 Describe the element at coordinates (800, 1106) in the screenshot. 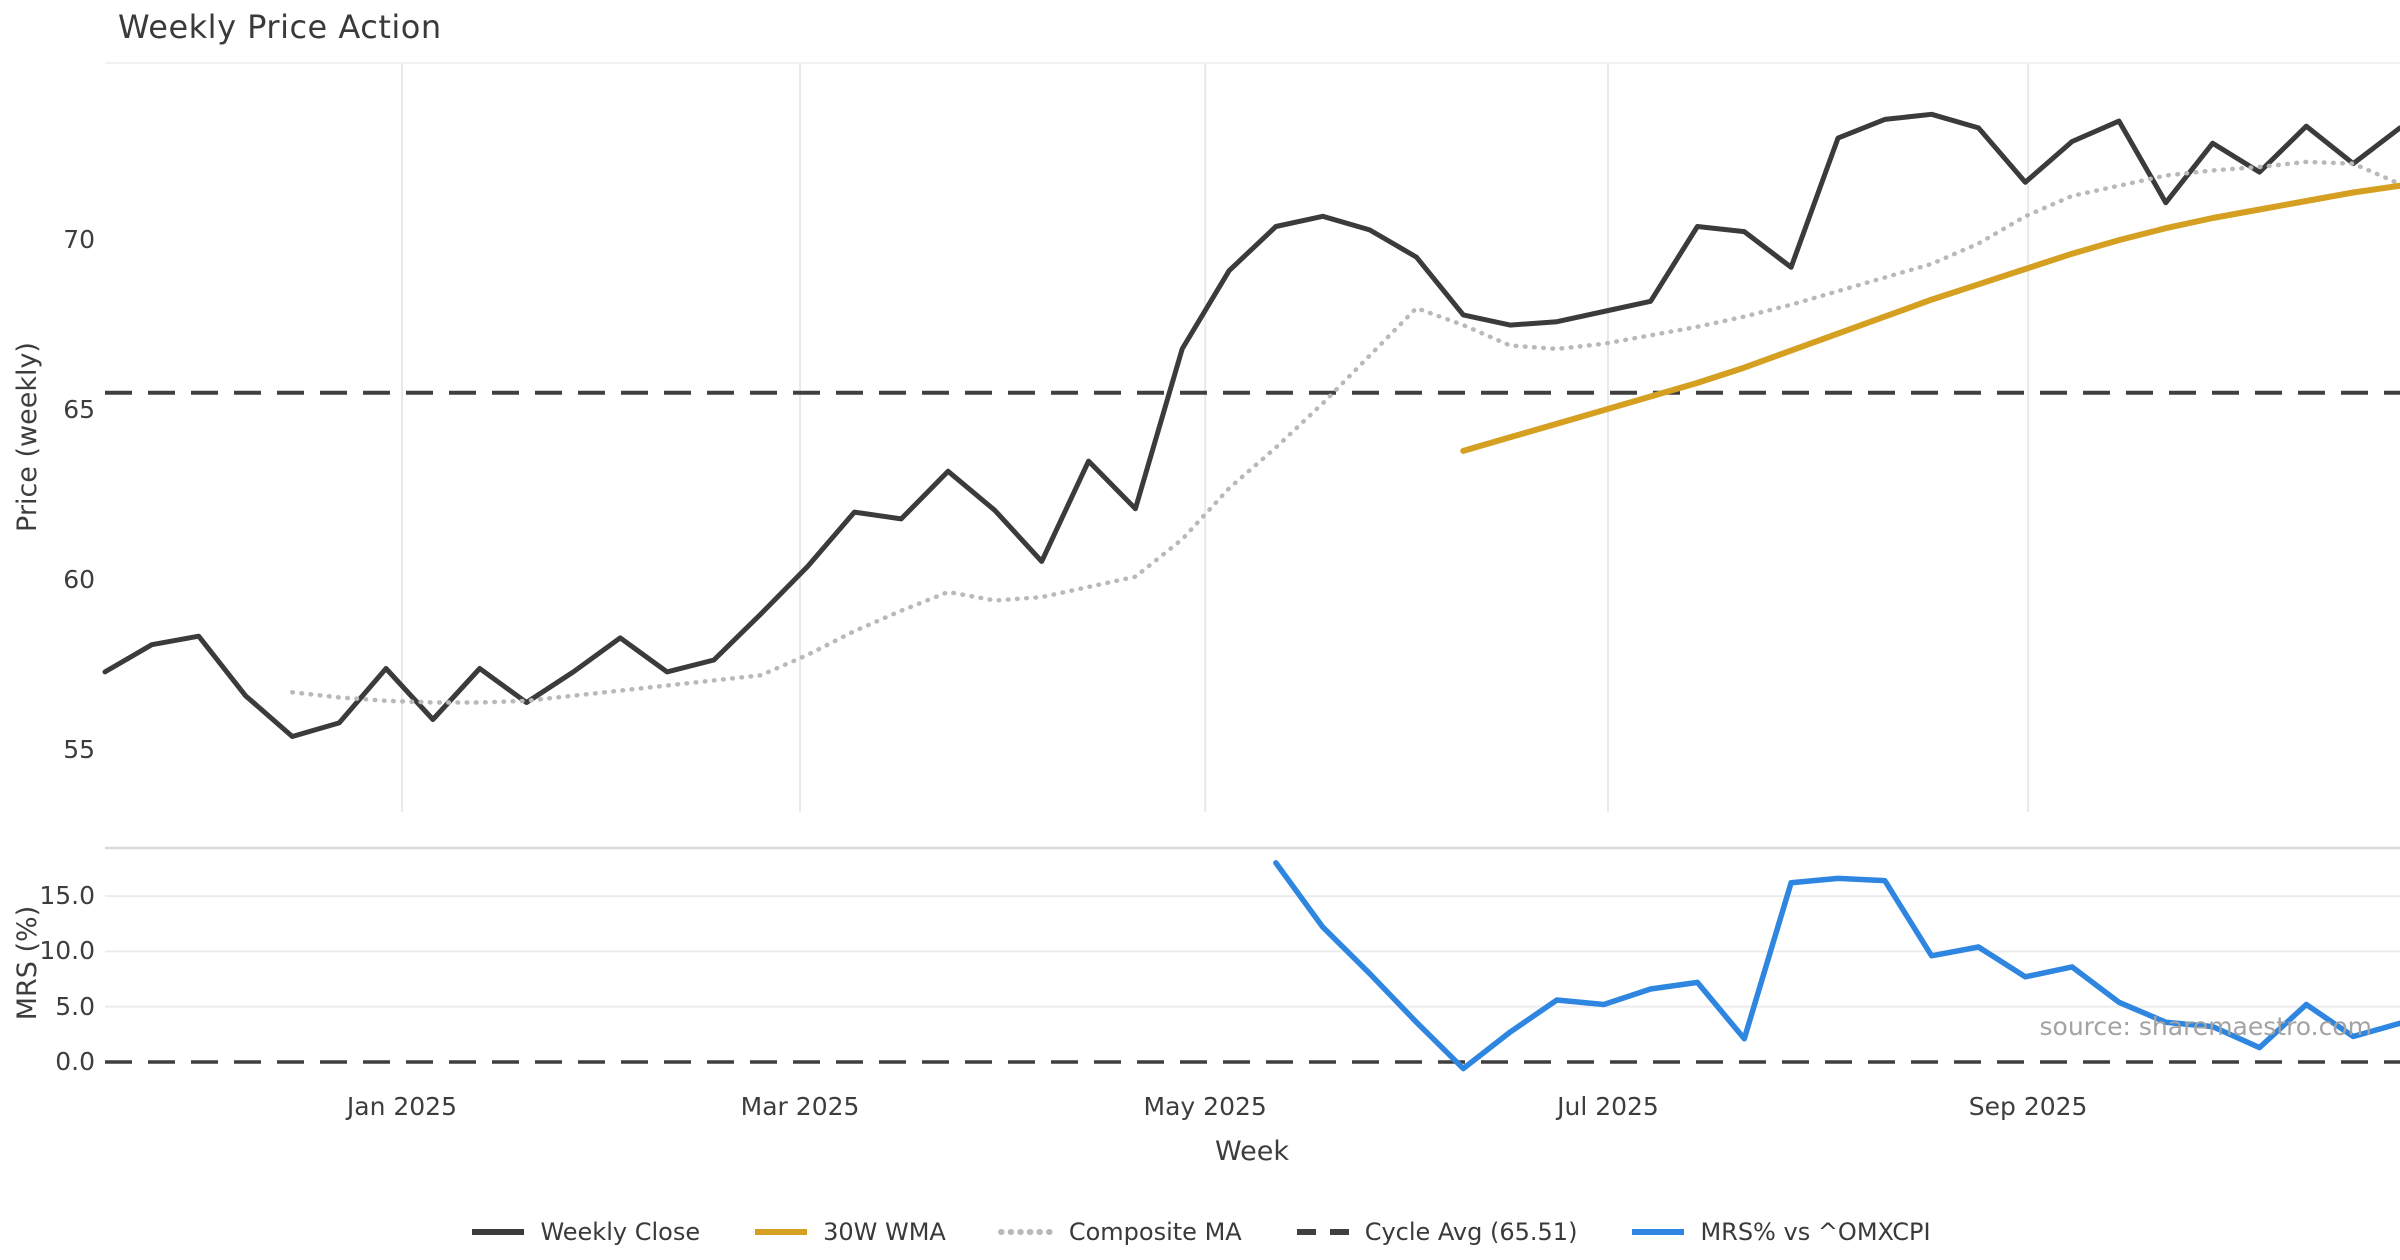

I see `xtick-mar-2025: Mar 2025` at that location.